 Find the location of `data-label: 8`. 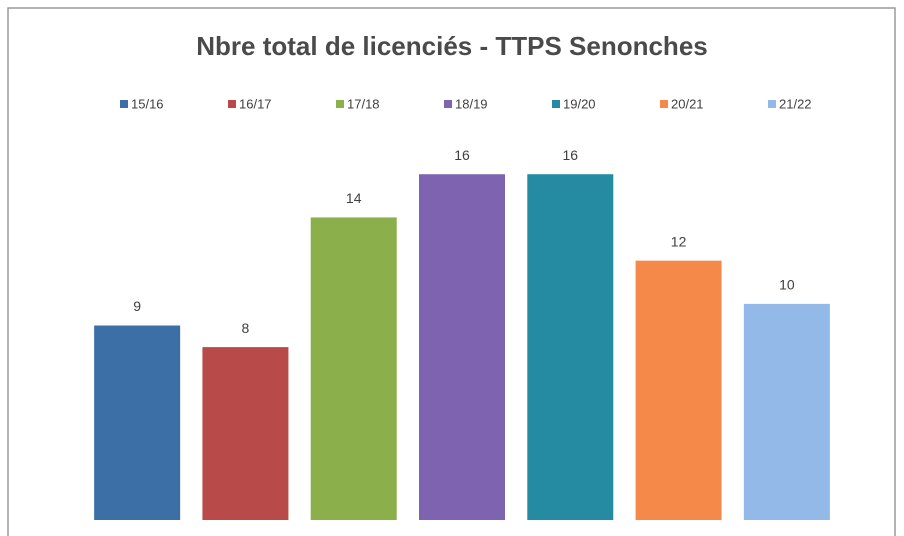

data-label: 8 is located at coordinates (246, 328).